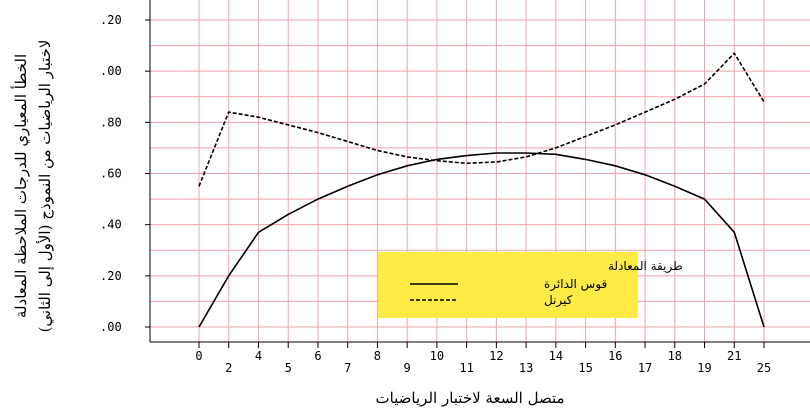 The height and width of the screenshot is (413, 810). What do you see at coordinates (198, 356) in the screenshot?
I see `x-tick-label: 0` at bounding box center [198, 356].